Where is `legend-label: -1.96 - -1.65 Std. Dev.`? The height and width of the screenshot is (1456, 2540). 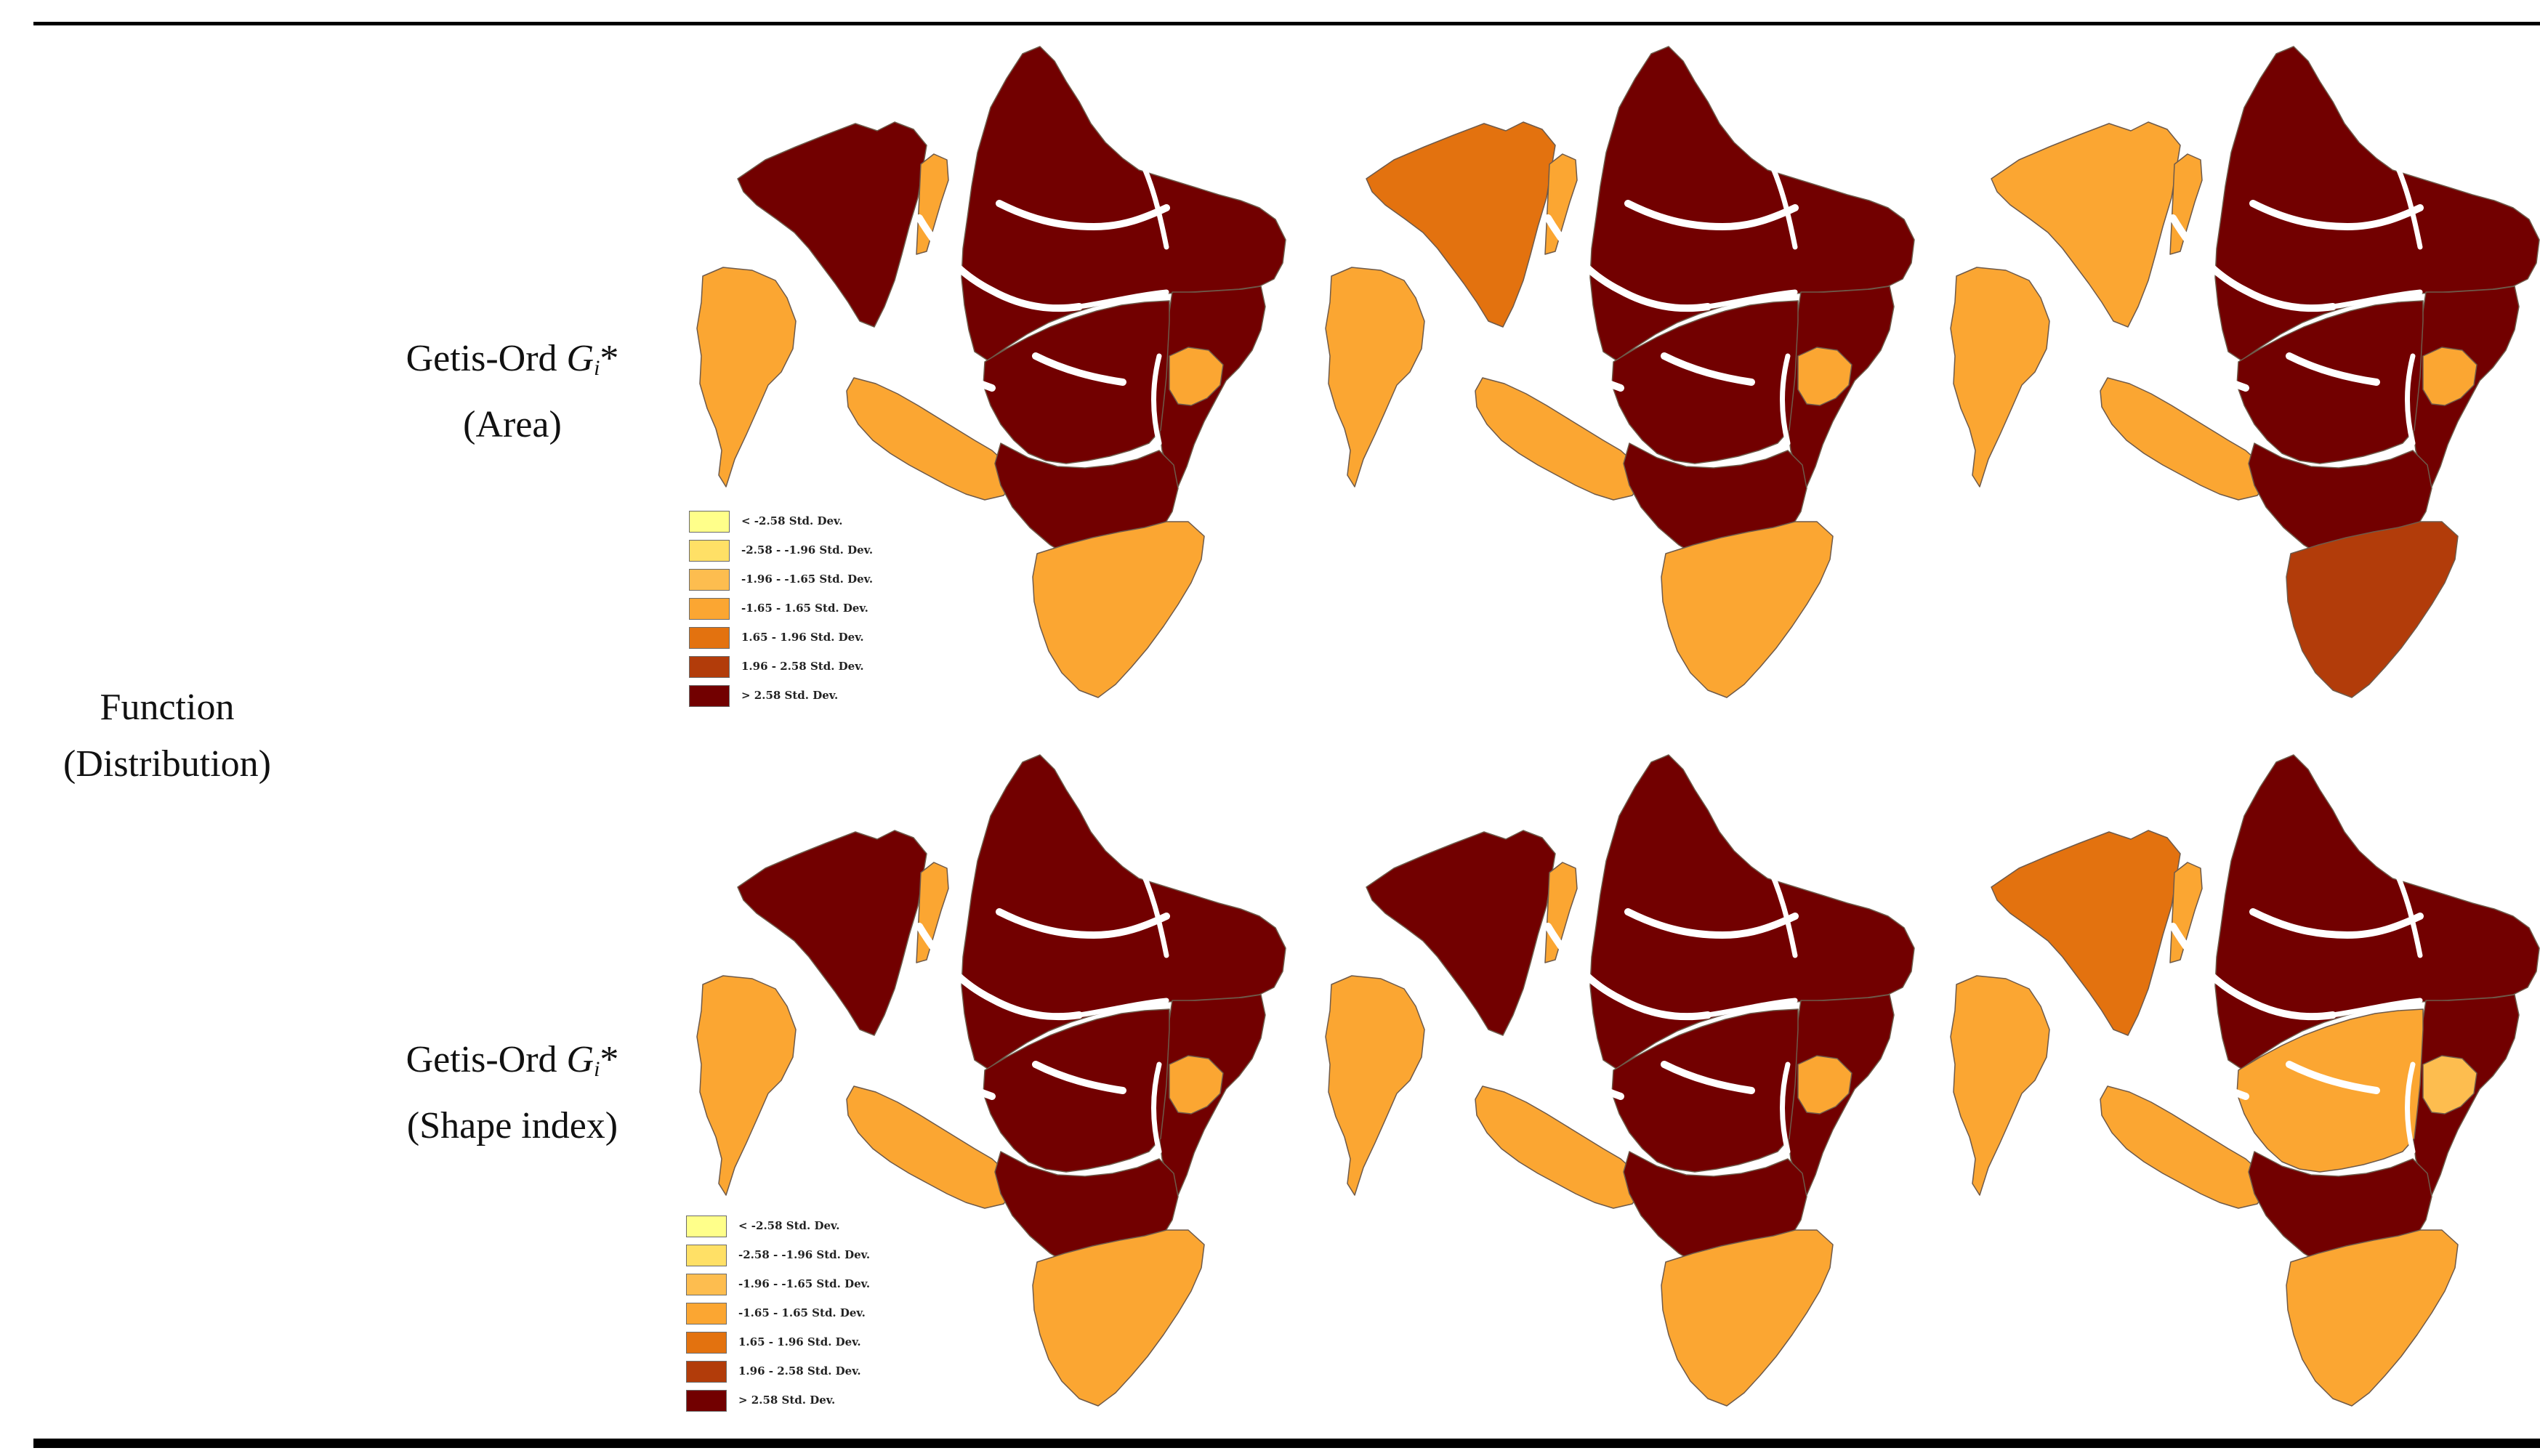
legend-label: -1.96 - -1.65 Std. Dev. is located at coordinates (804, 1283).